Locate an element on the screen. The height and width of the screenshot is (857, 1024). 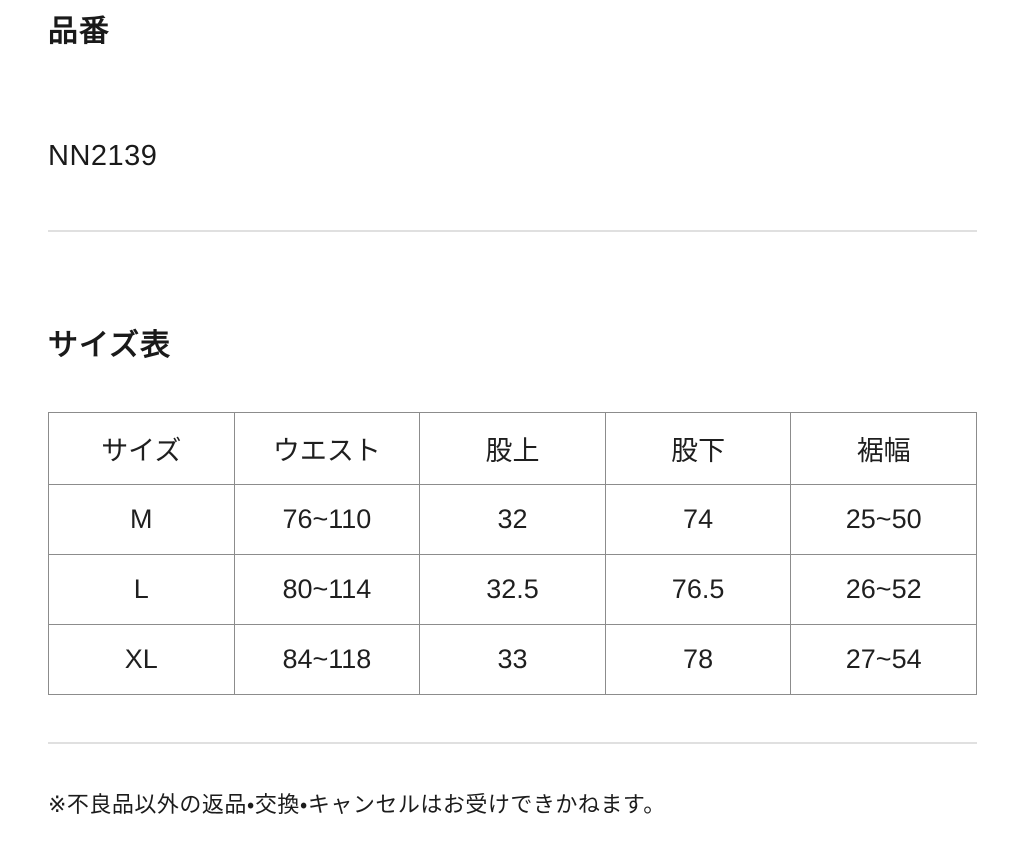
inseam-cell: 76.5 is located at coordinates (698, 589).